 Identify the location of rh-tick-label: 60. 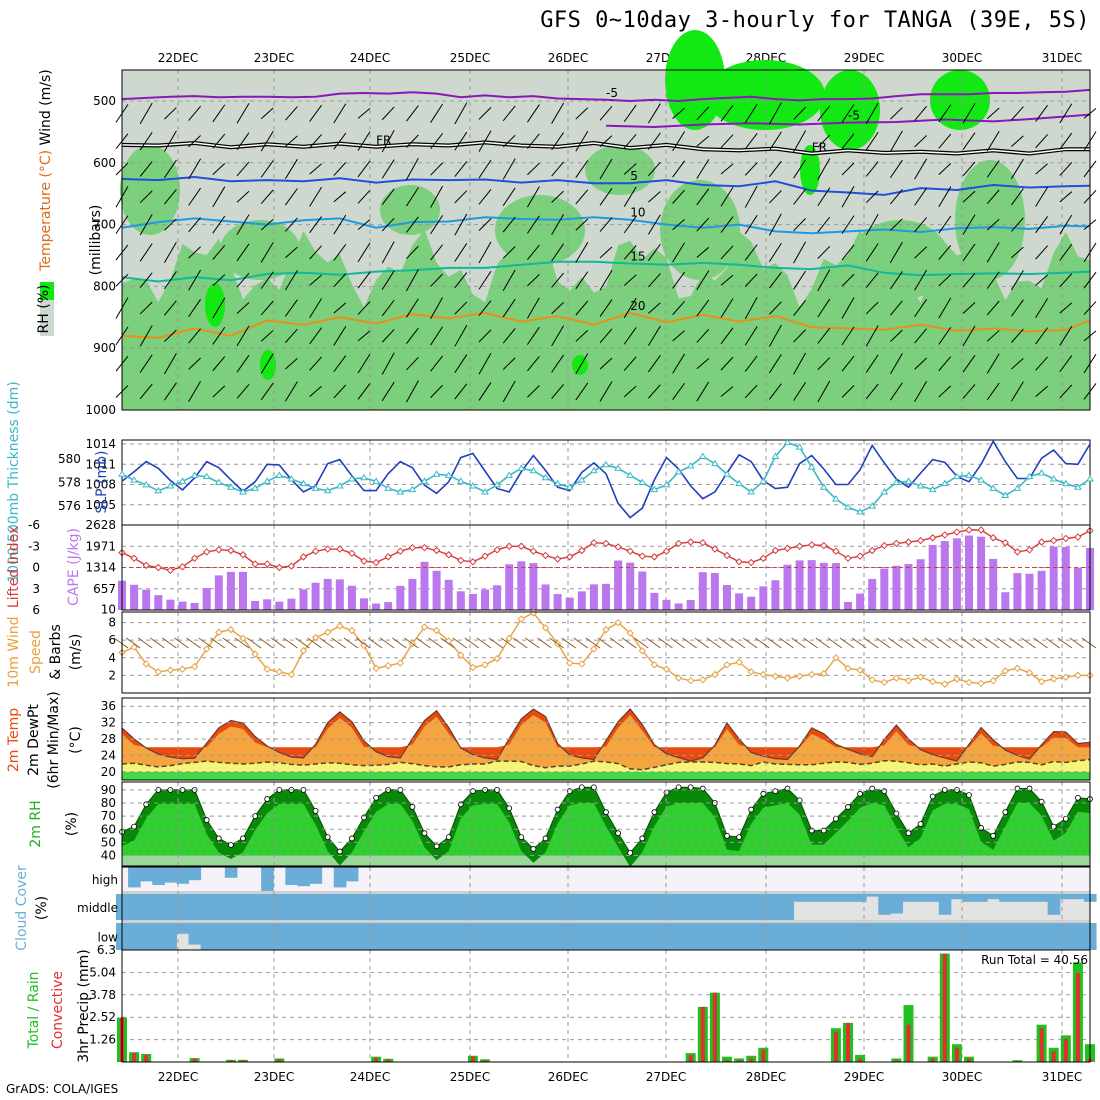
(108, 829).